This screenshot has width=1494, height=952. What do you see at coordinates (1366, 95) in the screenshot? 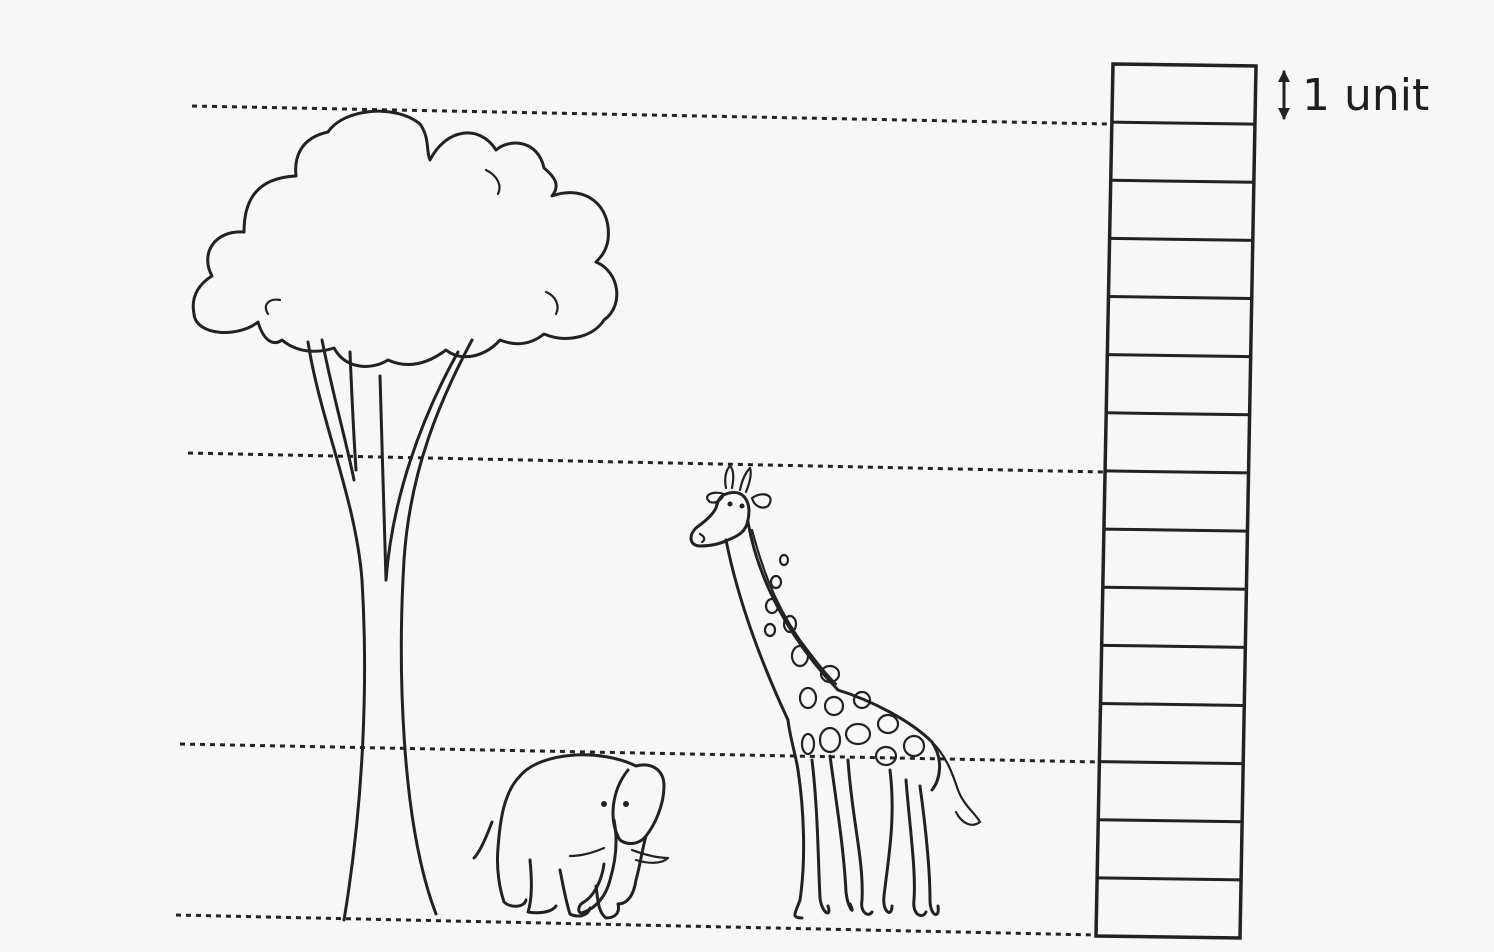
I see `unit-label: 1 unit` at bounding box center [1366, 95].